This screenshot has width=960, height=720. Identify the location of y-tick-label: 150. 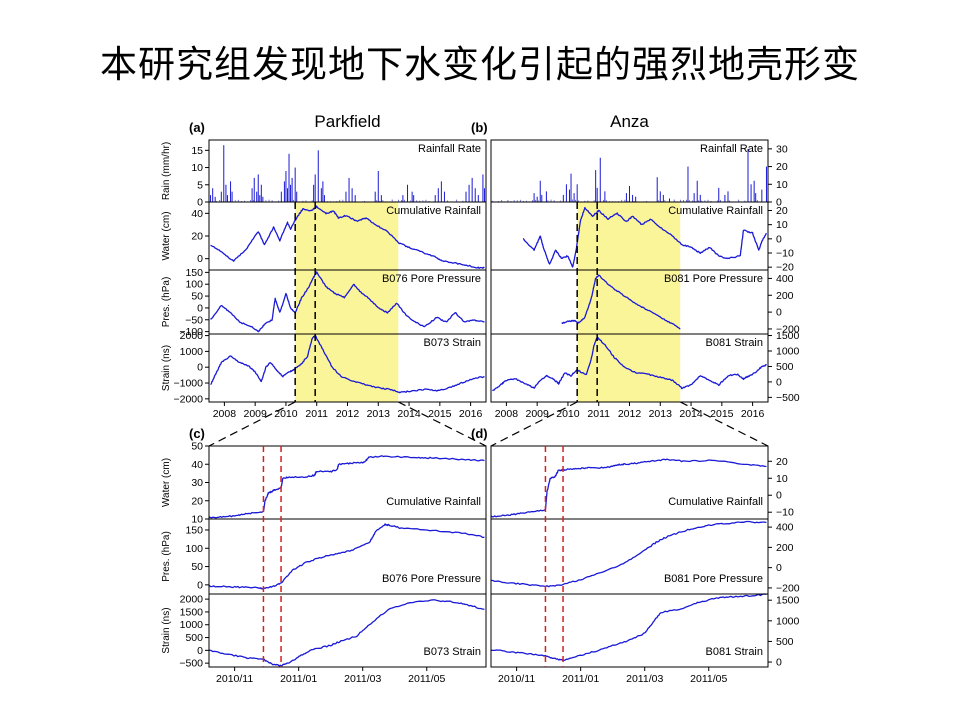
(194, 530).